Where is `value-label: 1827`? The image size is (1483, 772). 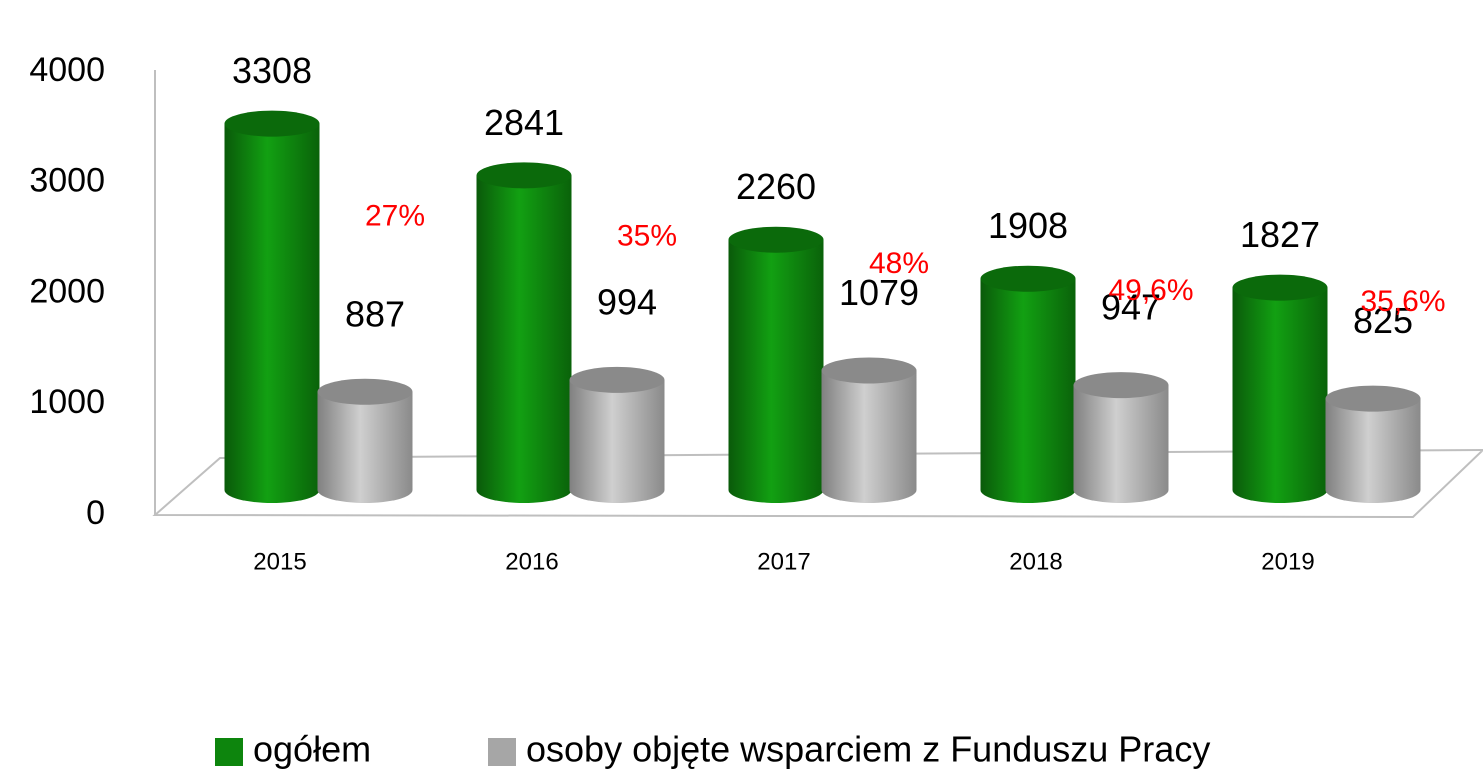
value-label: 1827 is located at coordinates (1280, 234).